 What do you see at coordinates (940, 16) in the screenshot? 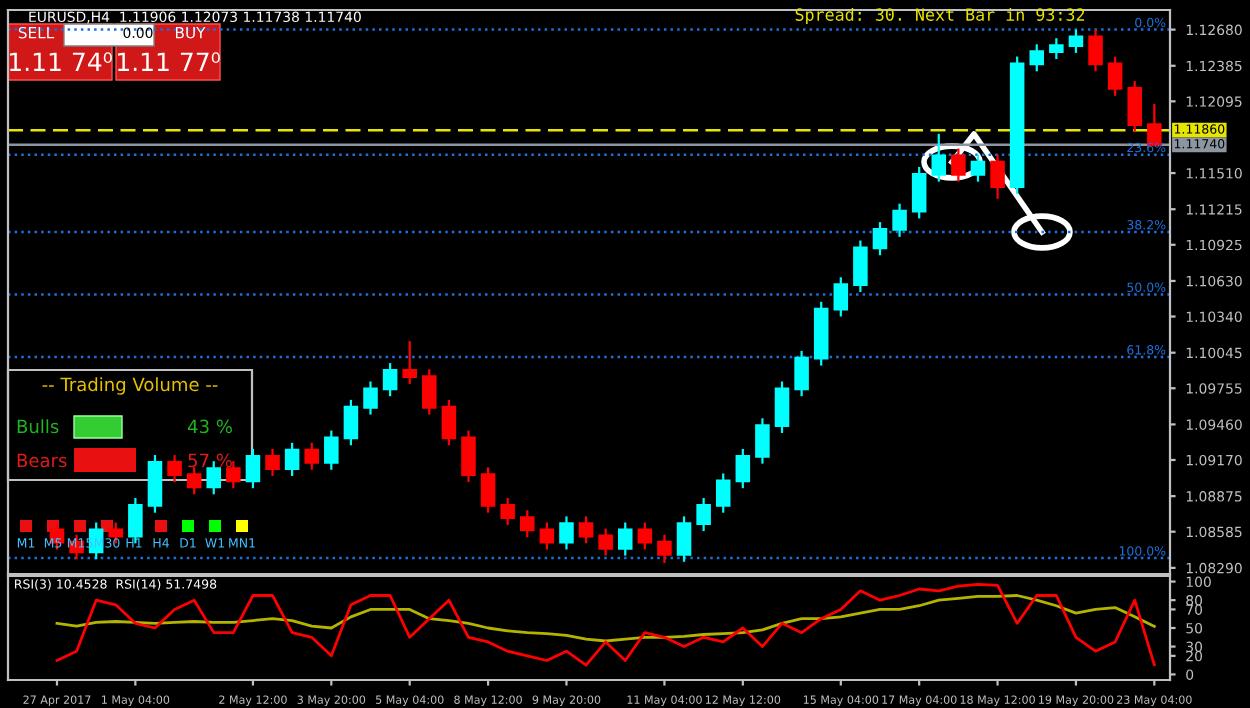
I see `annotation: Spread: 30. Next Bar in 93:32` at bounding box center [940, 16].